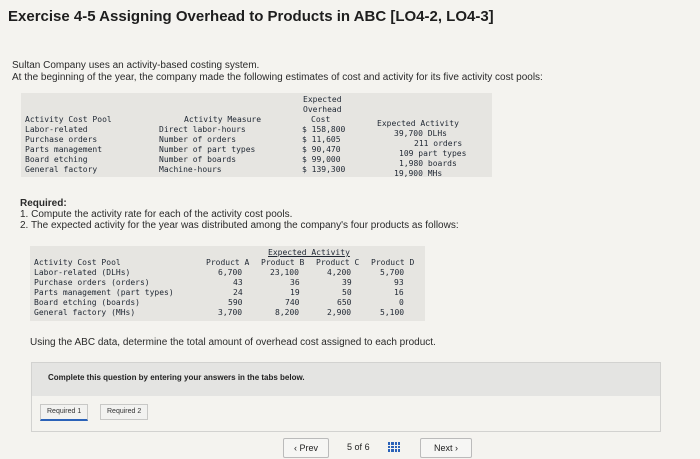 Image resolution: width=700 pixels, height=459 pixels. What do you see at coordinates (87, 302) in the screenshot?
I see `pool-cell: Board etching (boards)` at bounding box center [87, 302].